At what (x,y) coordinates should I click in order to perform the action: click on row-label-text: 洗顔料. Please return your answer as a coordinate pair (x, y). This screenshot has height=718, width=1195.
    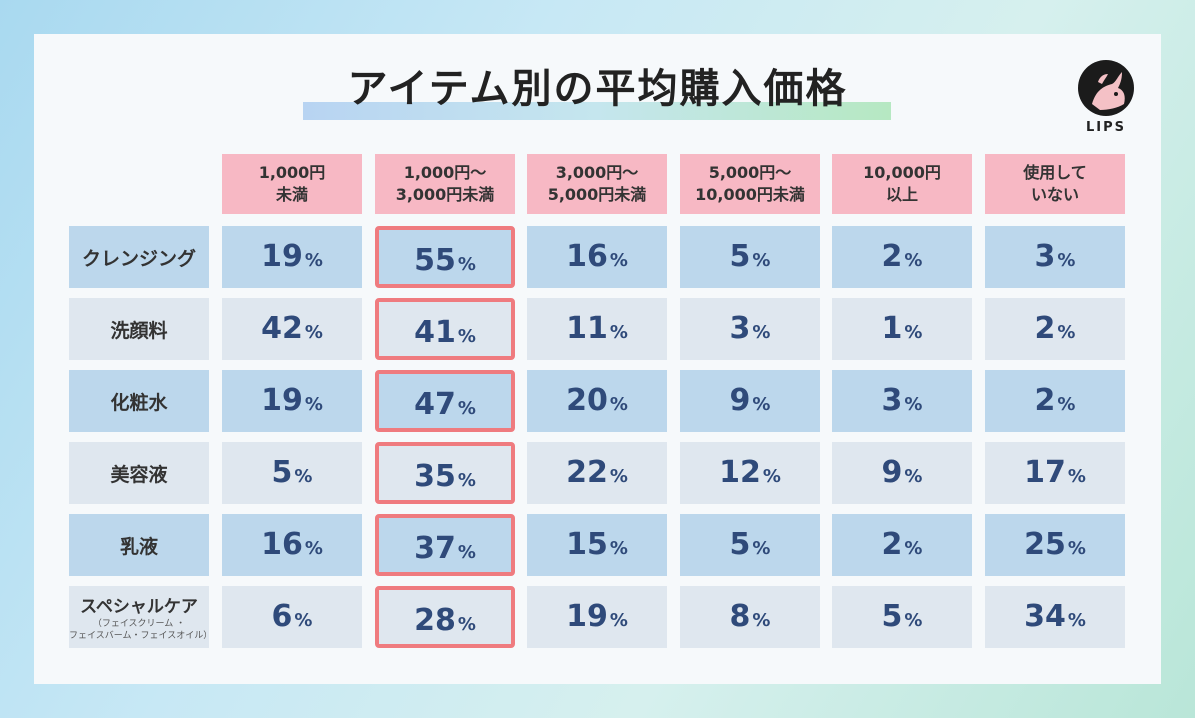
    Looking at the image, I should click on (139, 330).